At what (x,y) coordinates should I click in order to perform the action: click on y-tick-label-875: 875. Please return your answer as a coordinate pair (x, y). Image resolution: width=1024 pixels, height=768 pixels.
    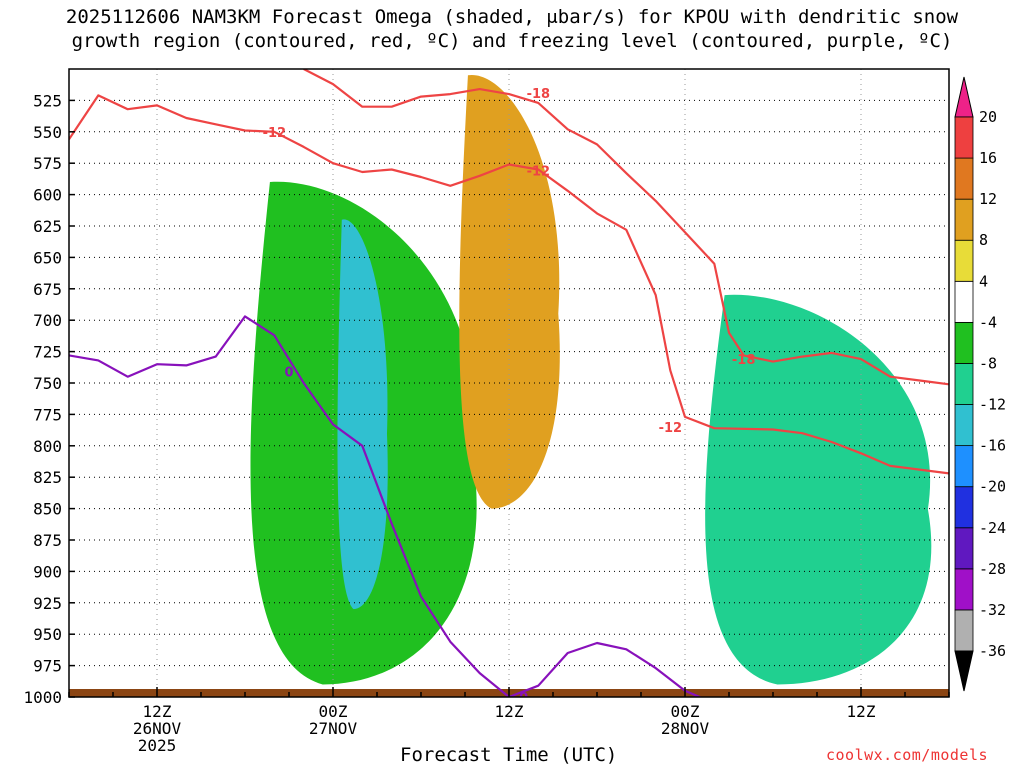
    Looking at the image, I should click on (47, 540).